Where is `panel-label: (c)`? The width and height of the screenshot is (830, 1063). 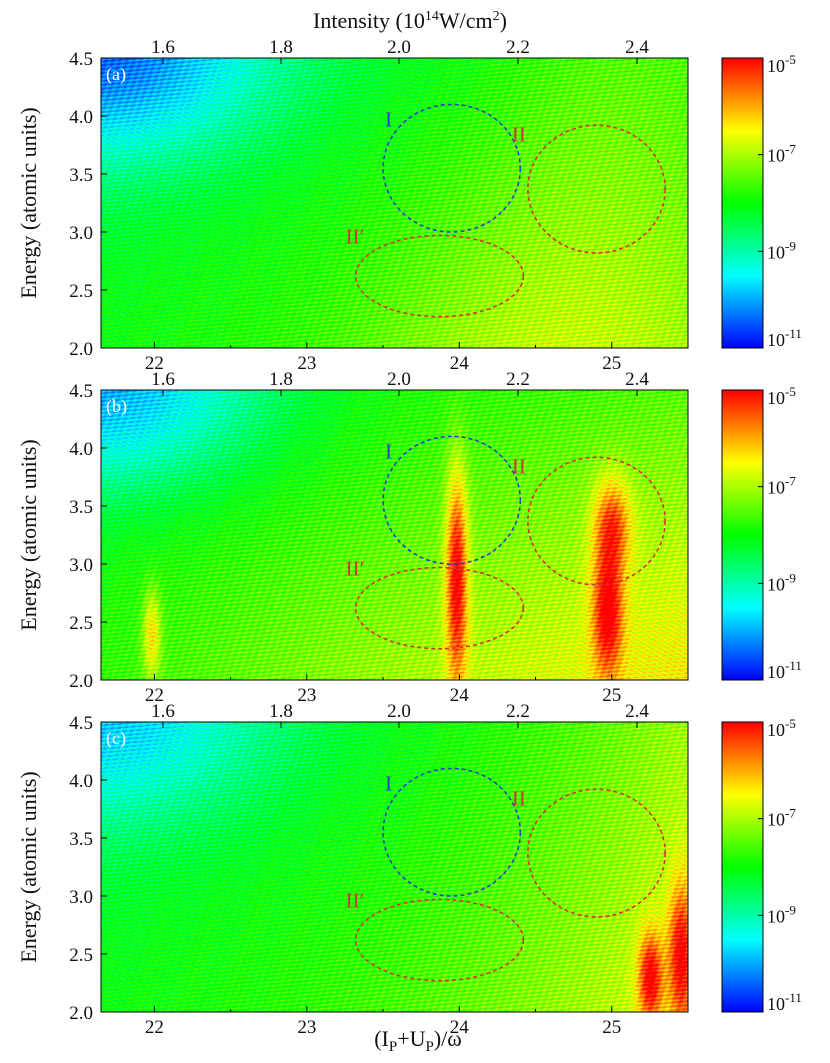 panel-label: (c) is located at coordinates (116, 738).